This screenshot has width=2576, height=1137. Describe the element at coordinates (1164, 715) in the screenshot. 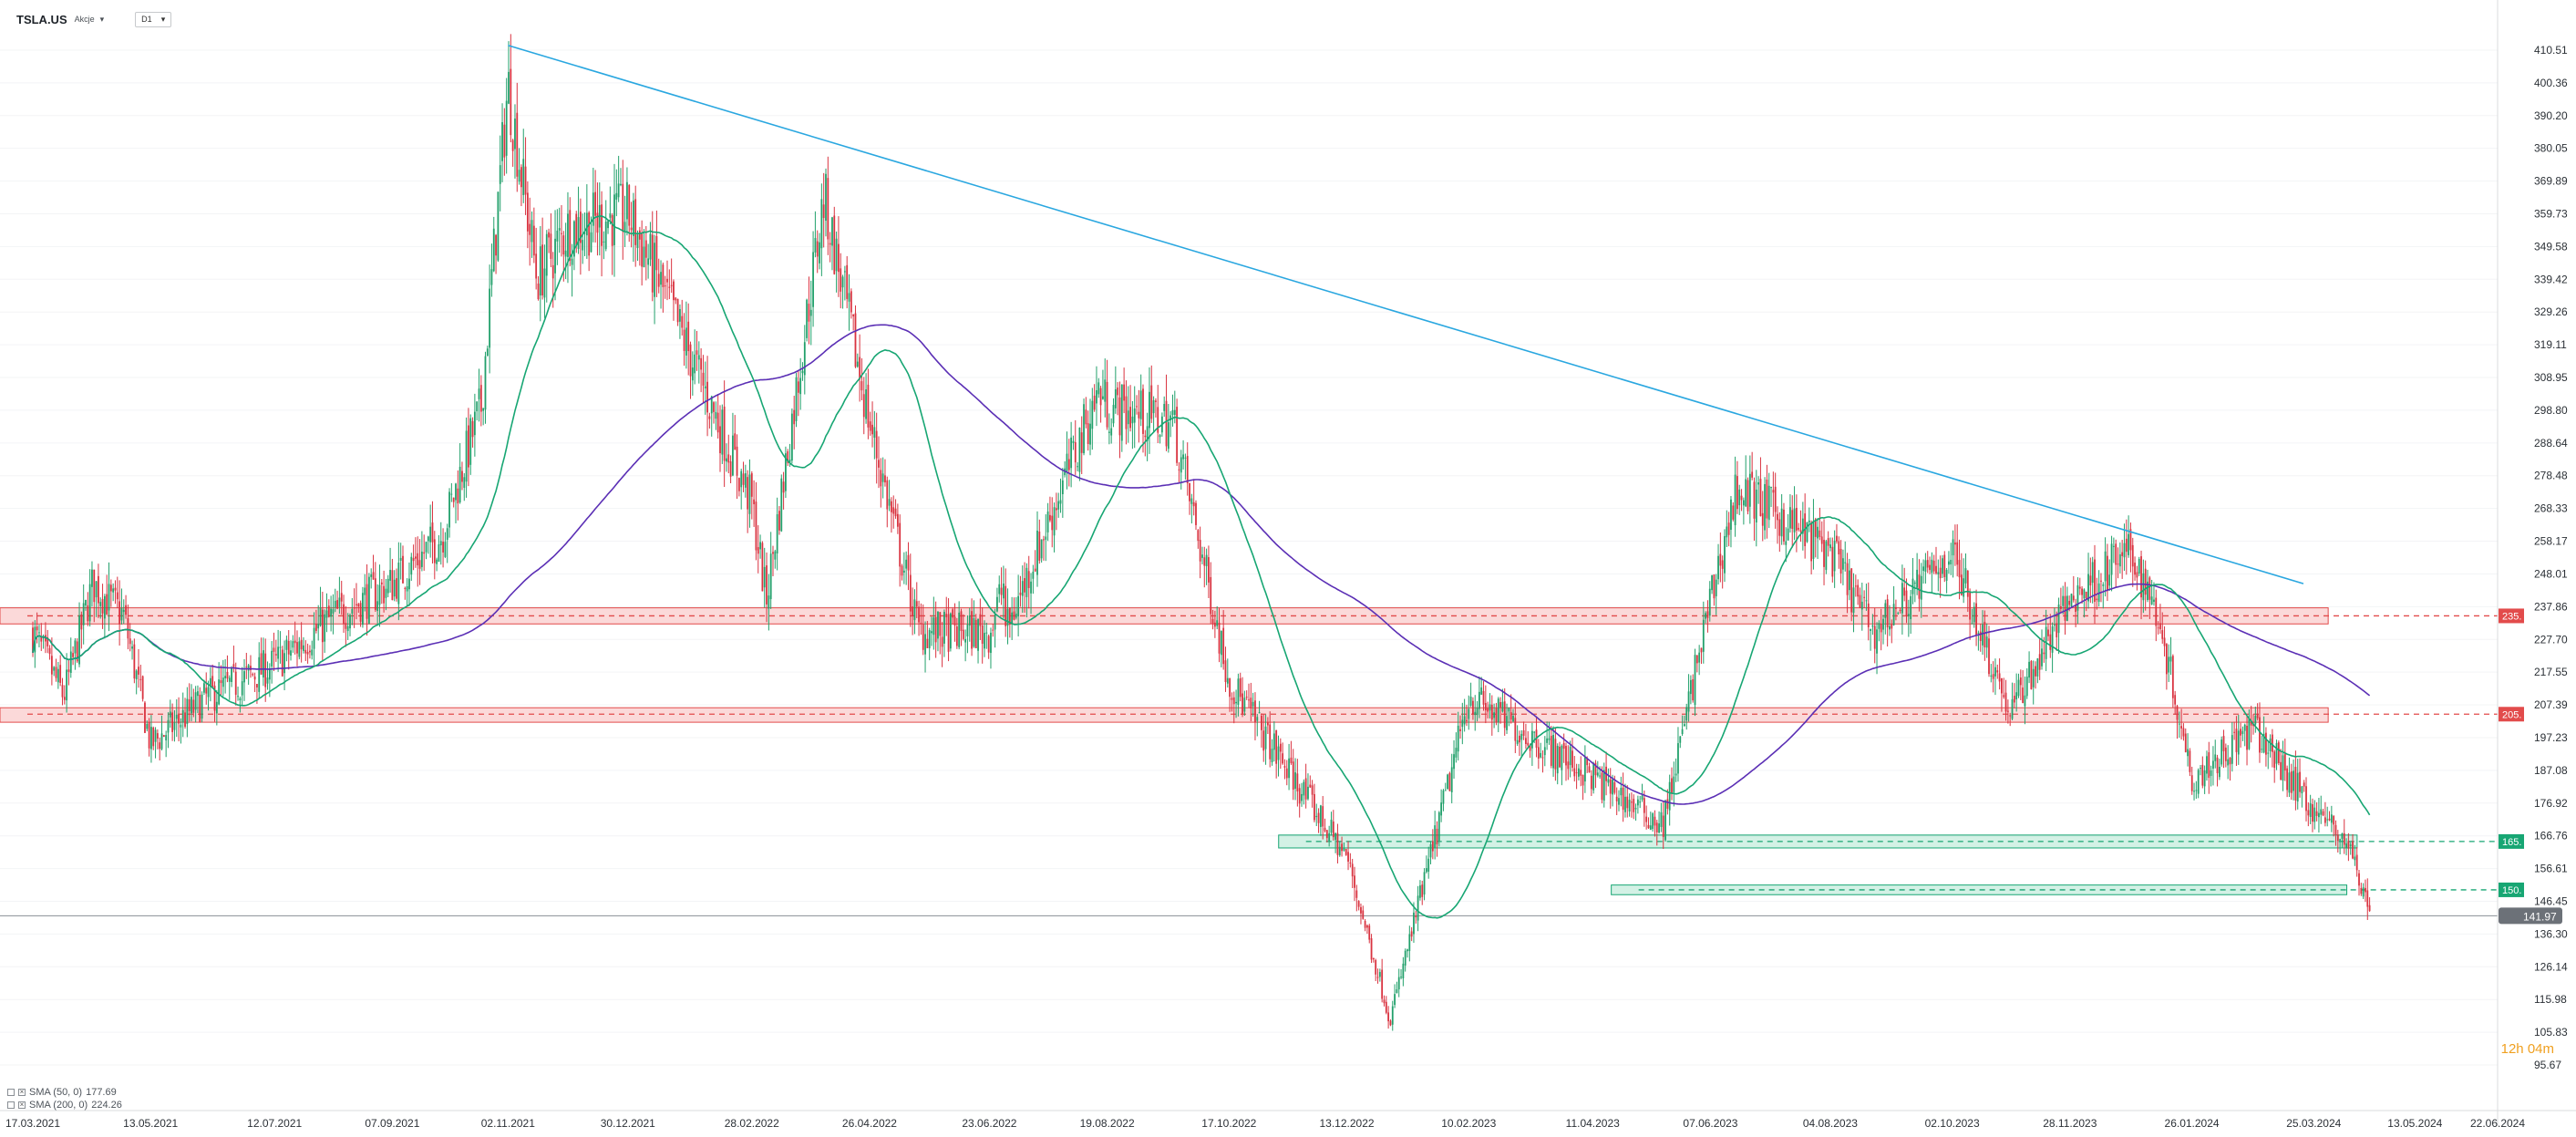

I see `zone-box` at that location.